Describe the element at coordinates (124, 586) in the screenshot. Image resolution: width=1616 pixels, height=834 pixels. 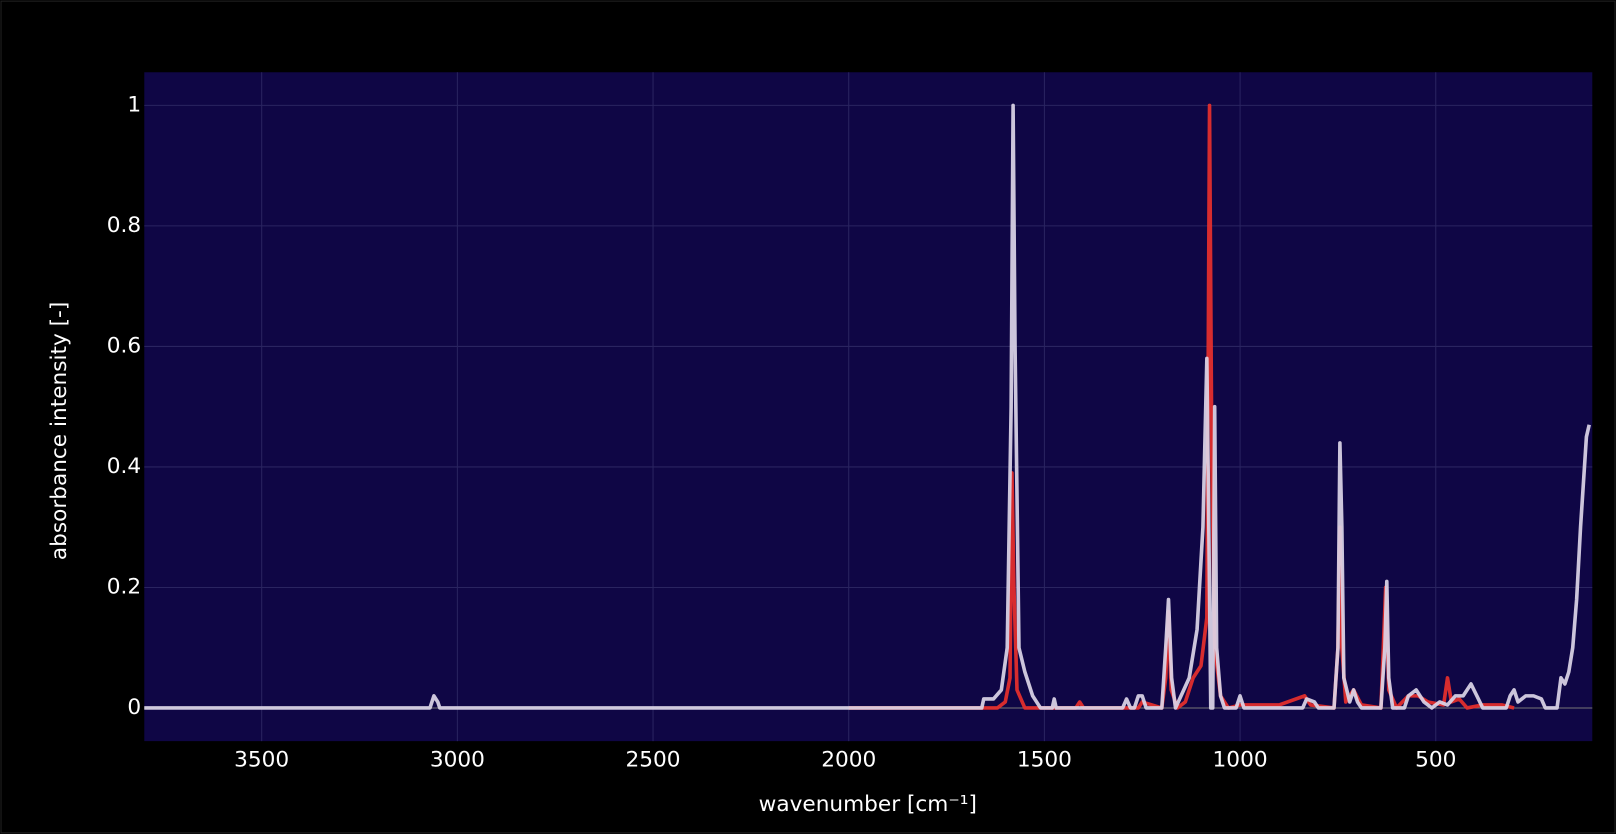
I see `y-tick-label: 0.2` at that location.